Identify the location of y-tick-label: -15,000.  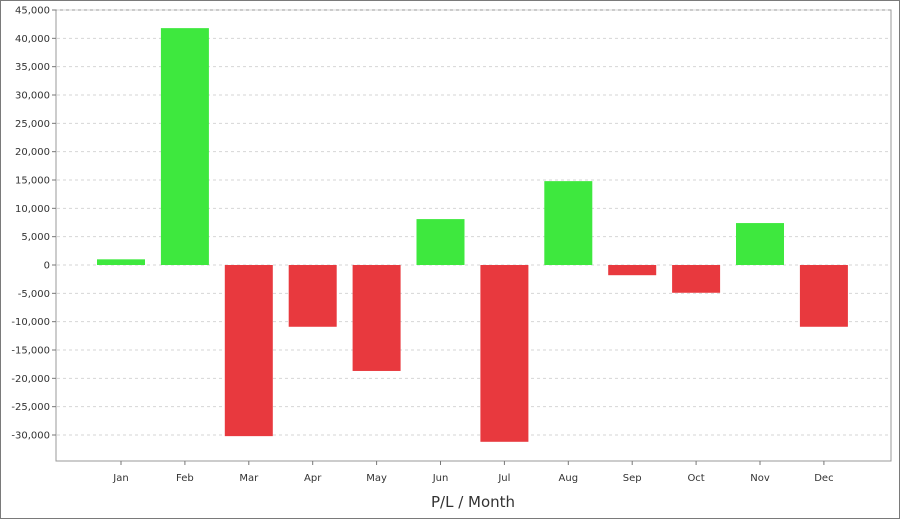
(30, 351).